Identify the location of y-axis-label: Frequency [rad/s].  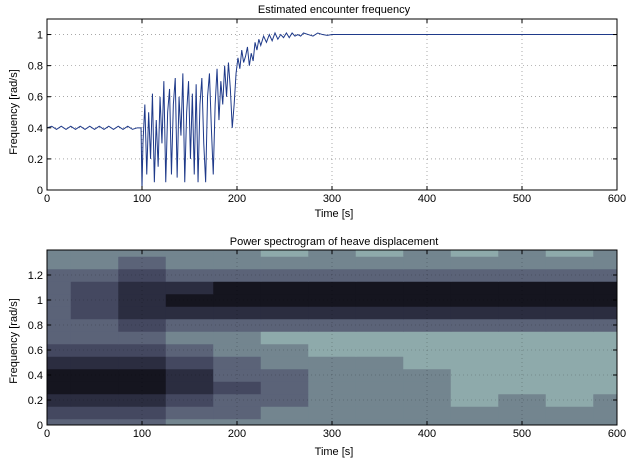
(14, 112).